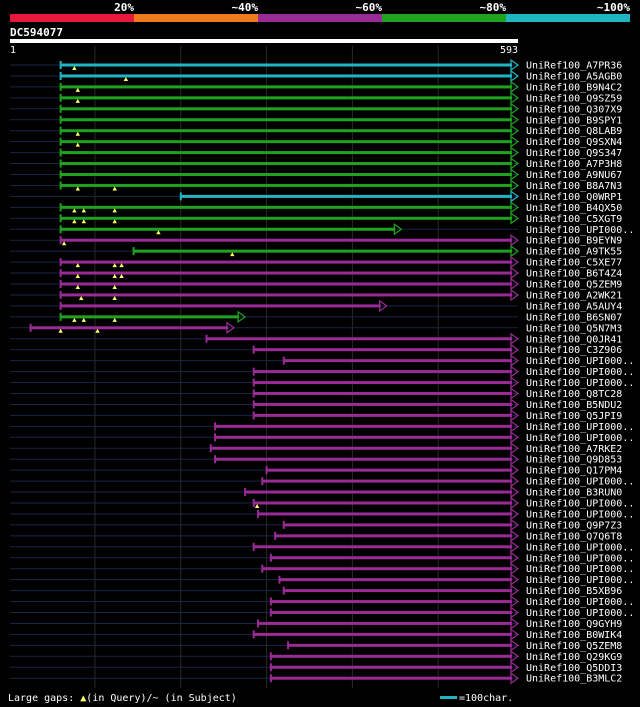  I want to click on hit-row: UniRef100_Q9GYH9, so click(316, 623).